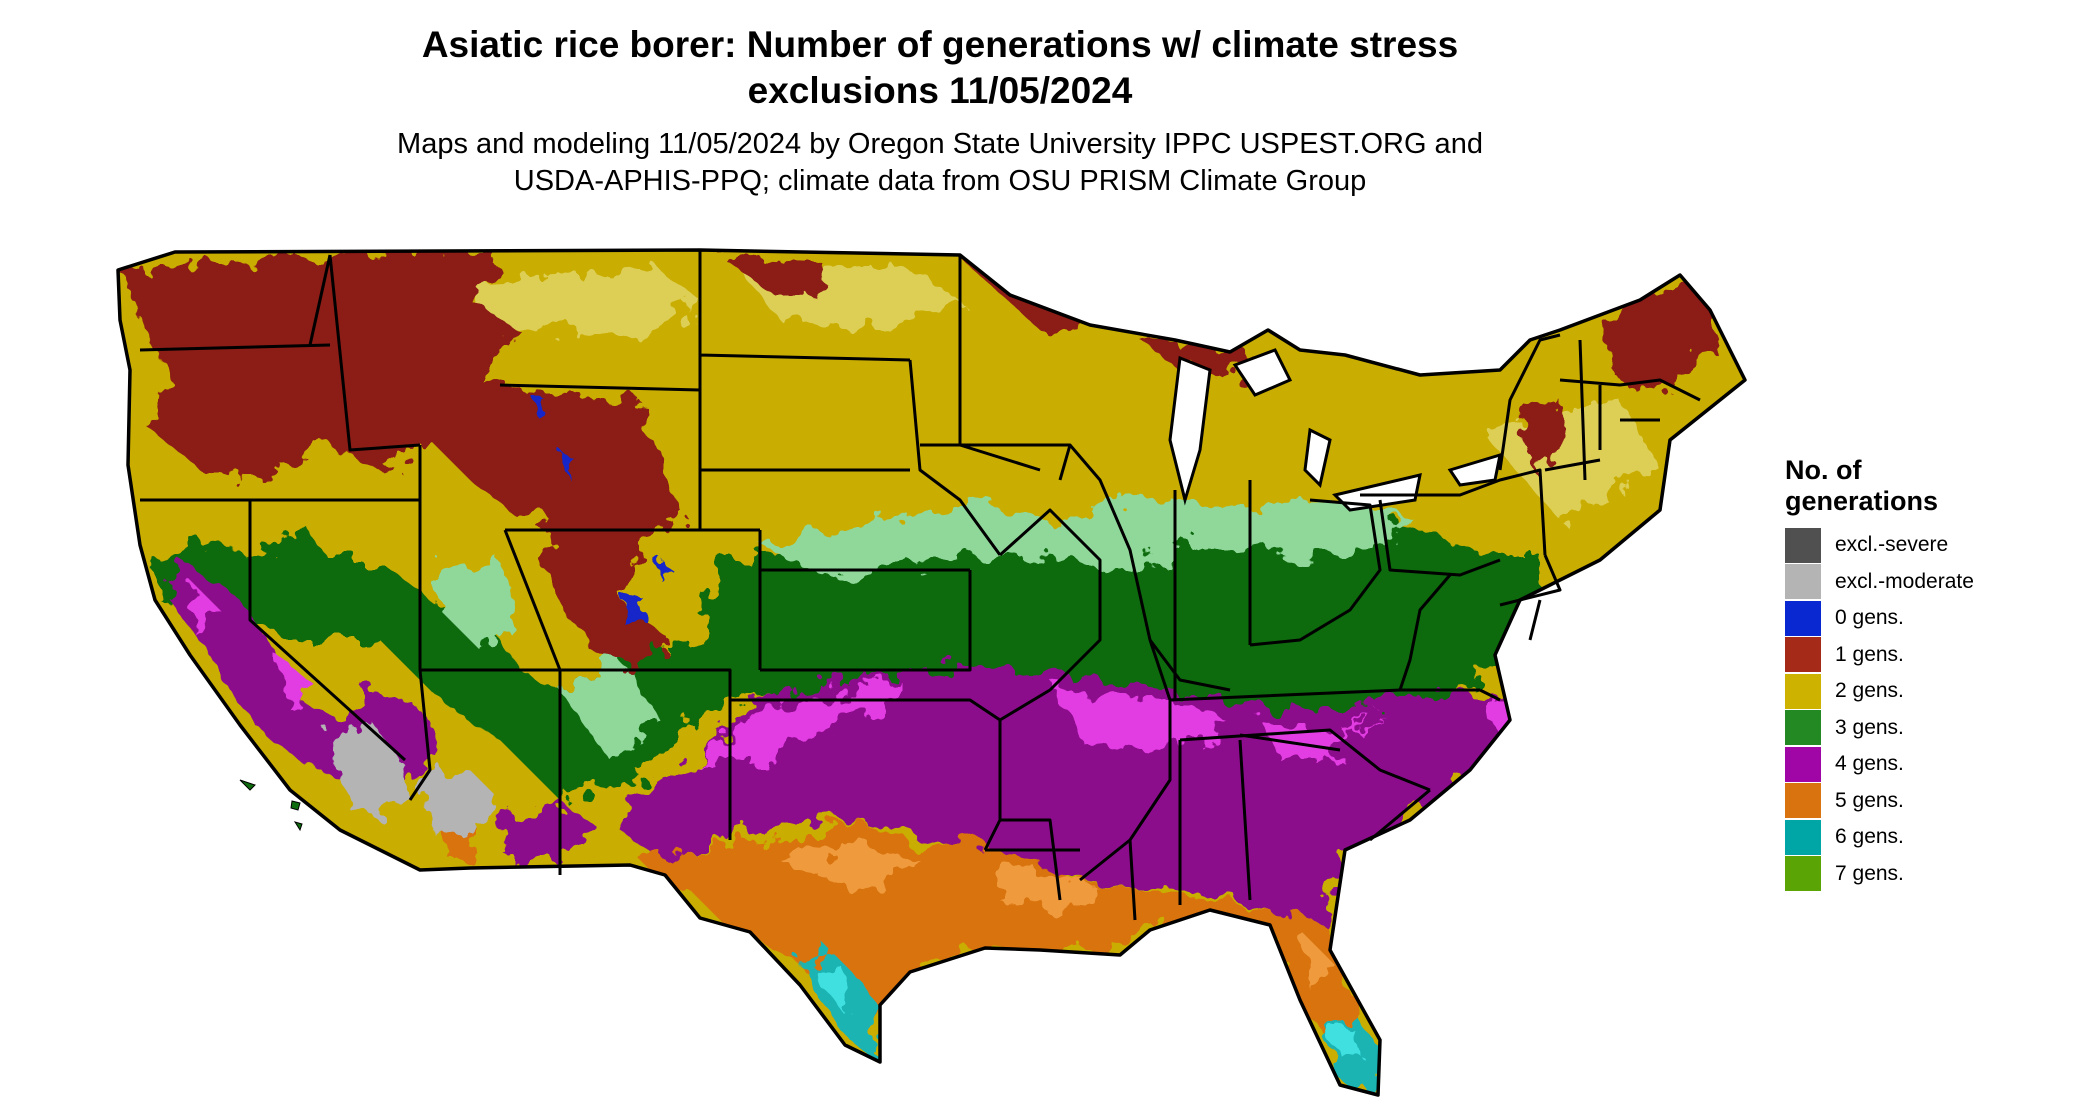  Describe the element at coordinates (1935, 655) in the screenshot. I see `legend-item: 1 gens.` at that location.